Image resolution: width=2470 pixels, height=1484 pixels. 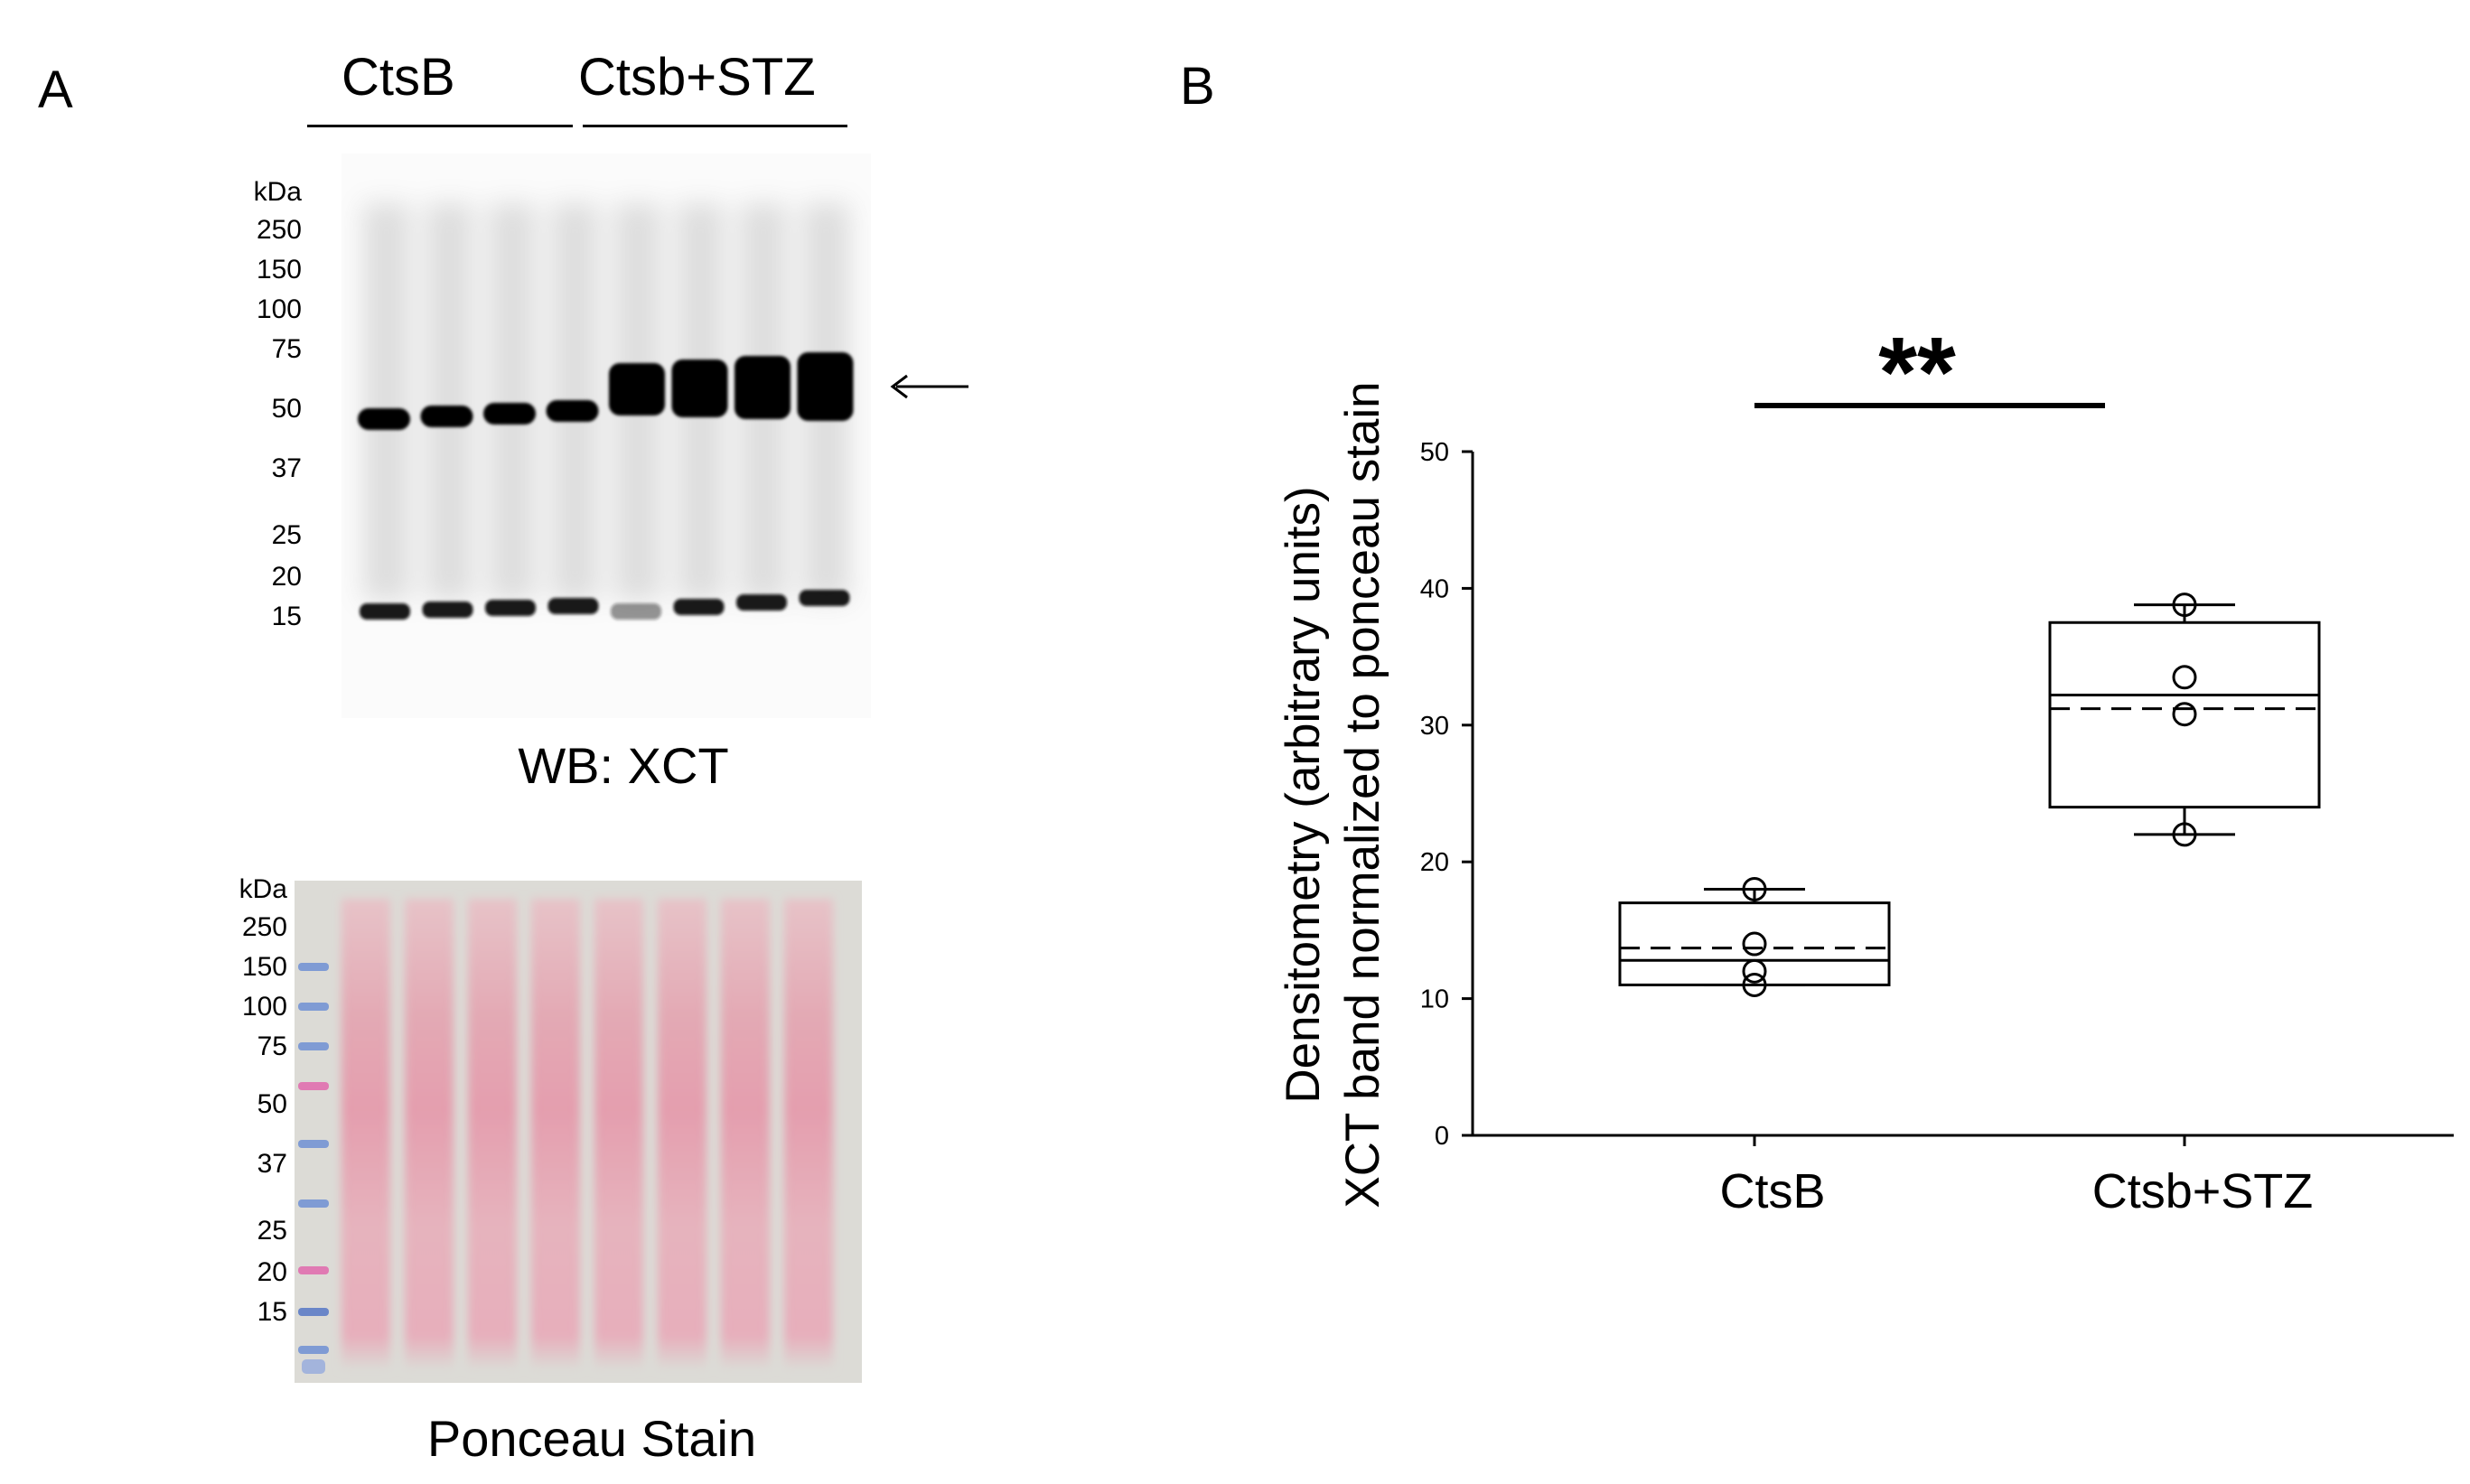 I want to click on x-tick-labels: CtsB Ctsb+STZ, so click(x=2016, y=1191).